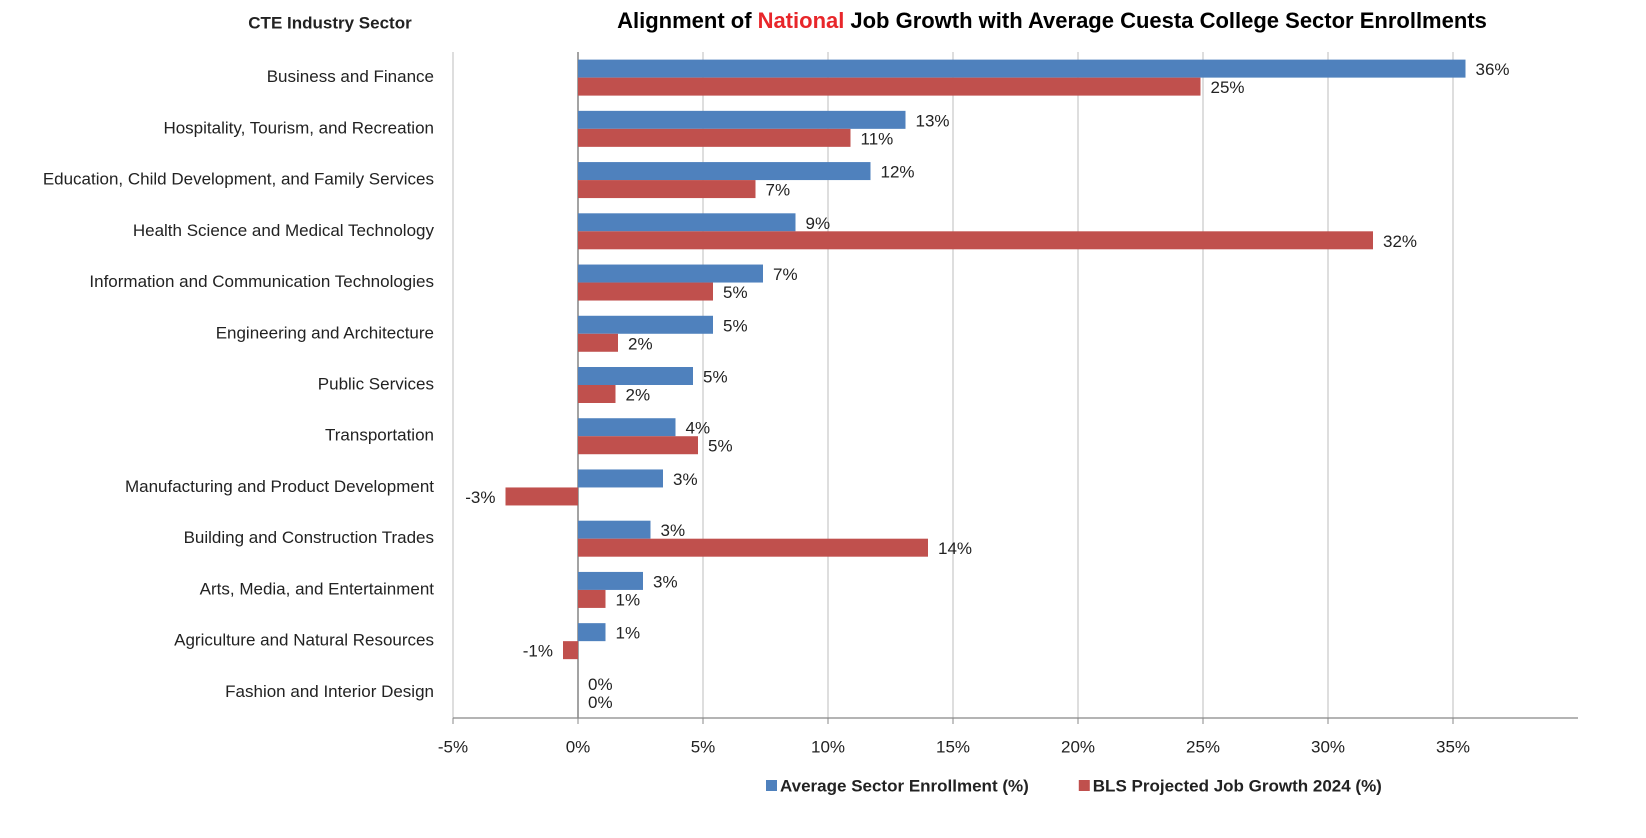  Describe the element at coordinates (684, 20) in the screenshot. I see `title-part: Alignment of` at that location.